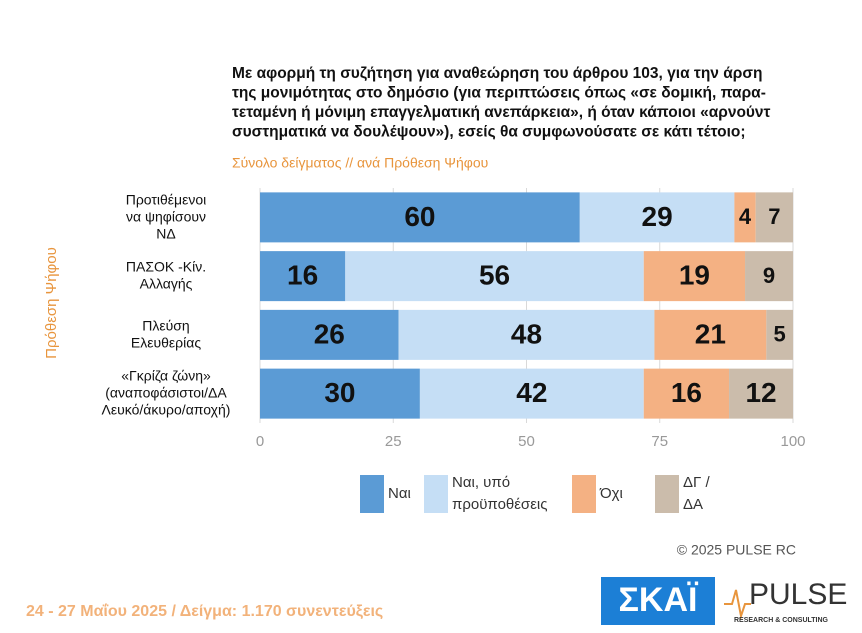  I want to click on data-label: 30, so click(339, 392).